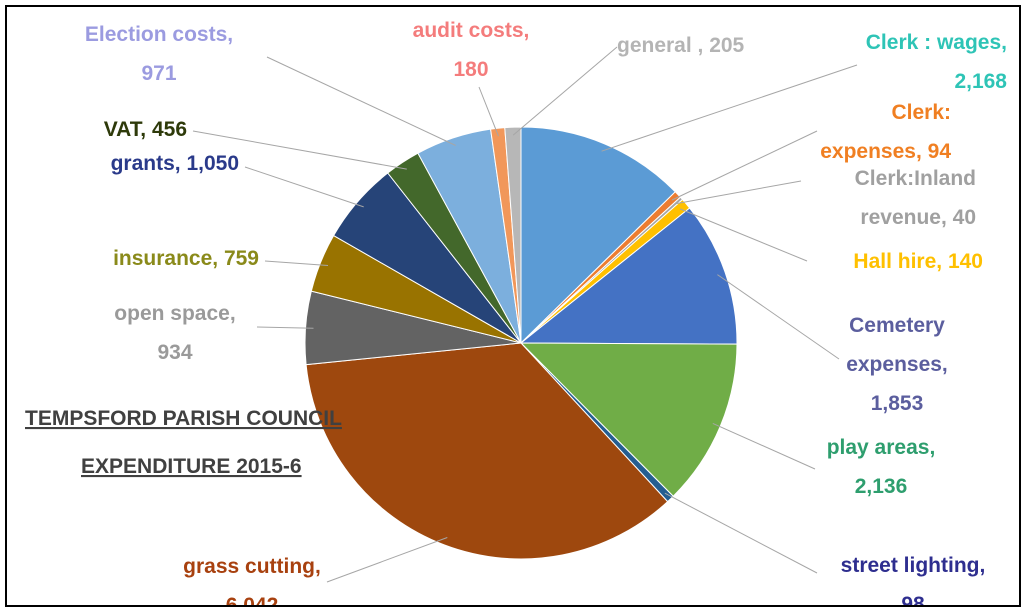 Image resolution: width=1028 pixels, height=614 pixels. What do you see at coordinates (487, 451) in the screenshot?
I see `pie-slice-grass-cutting` at bounding box center [487, 451].